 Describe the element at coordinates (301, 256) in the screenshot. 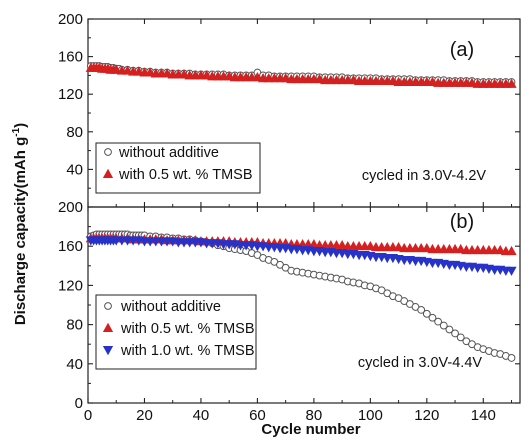

I see `series-with-1-0-wt-tmsb` at that location.